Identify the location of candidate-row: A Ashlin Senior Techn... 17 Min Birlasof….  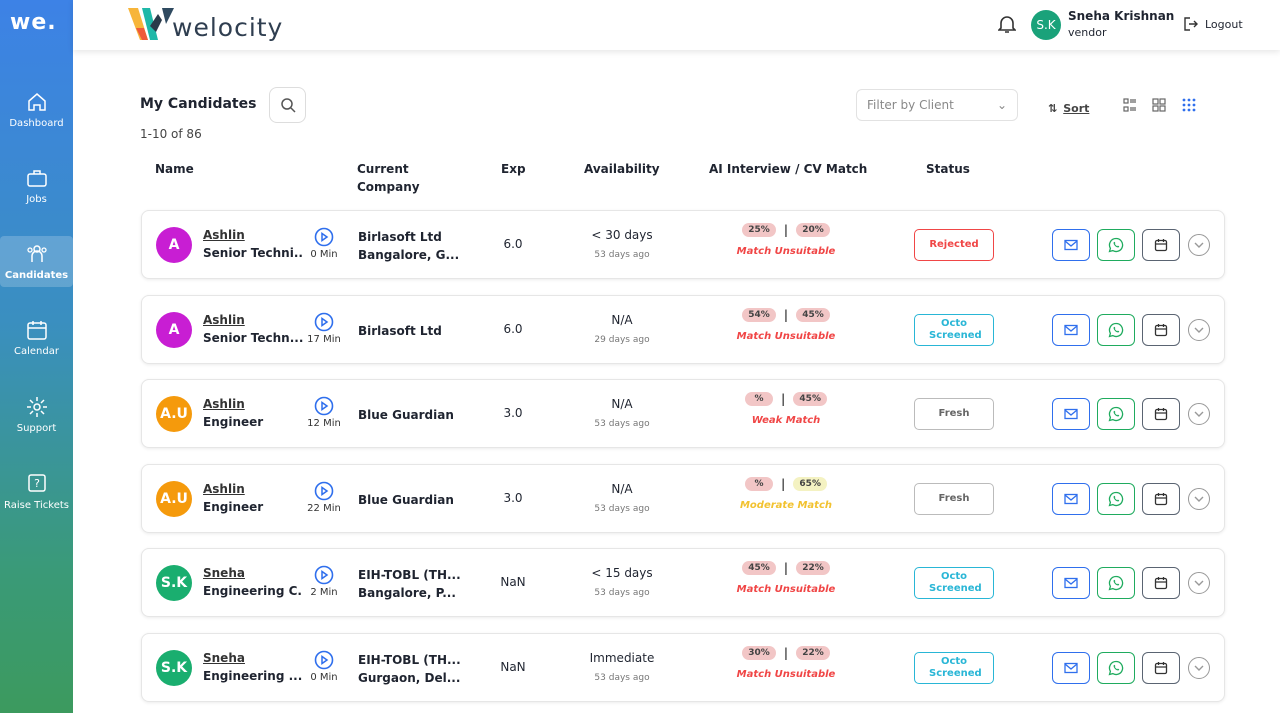
(683, 329).